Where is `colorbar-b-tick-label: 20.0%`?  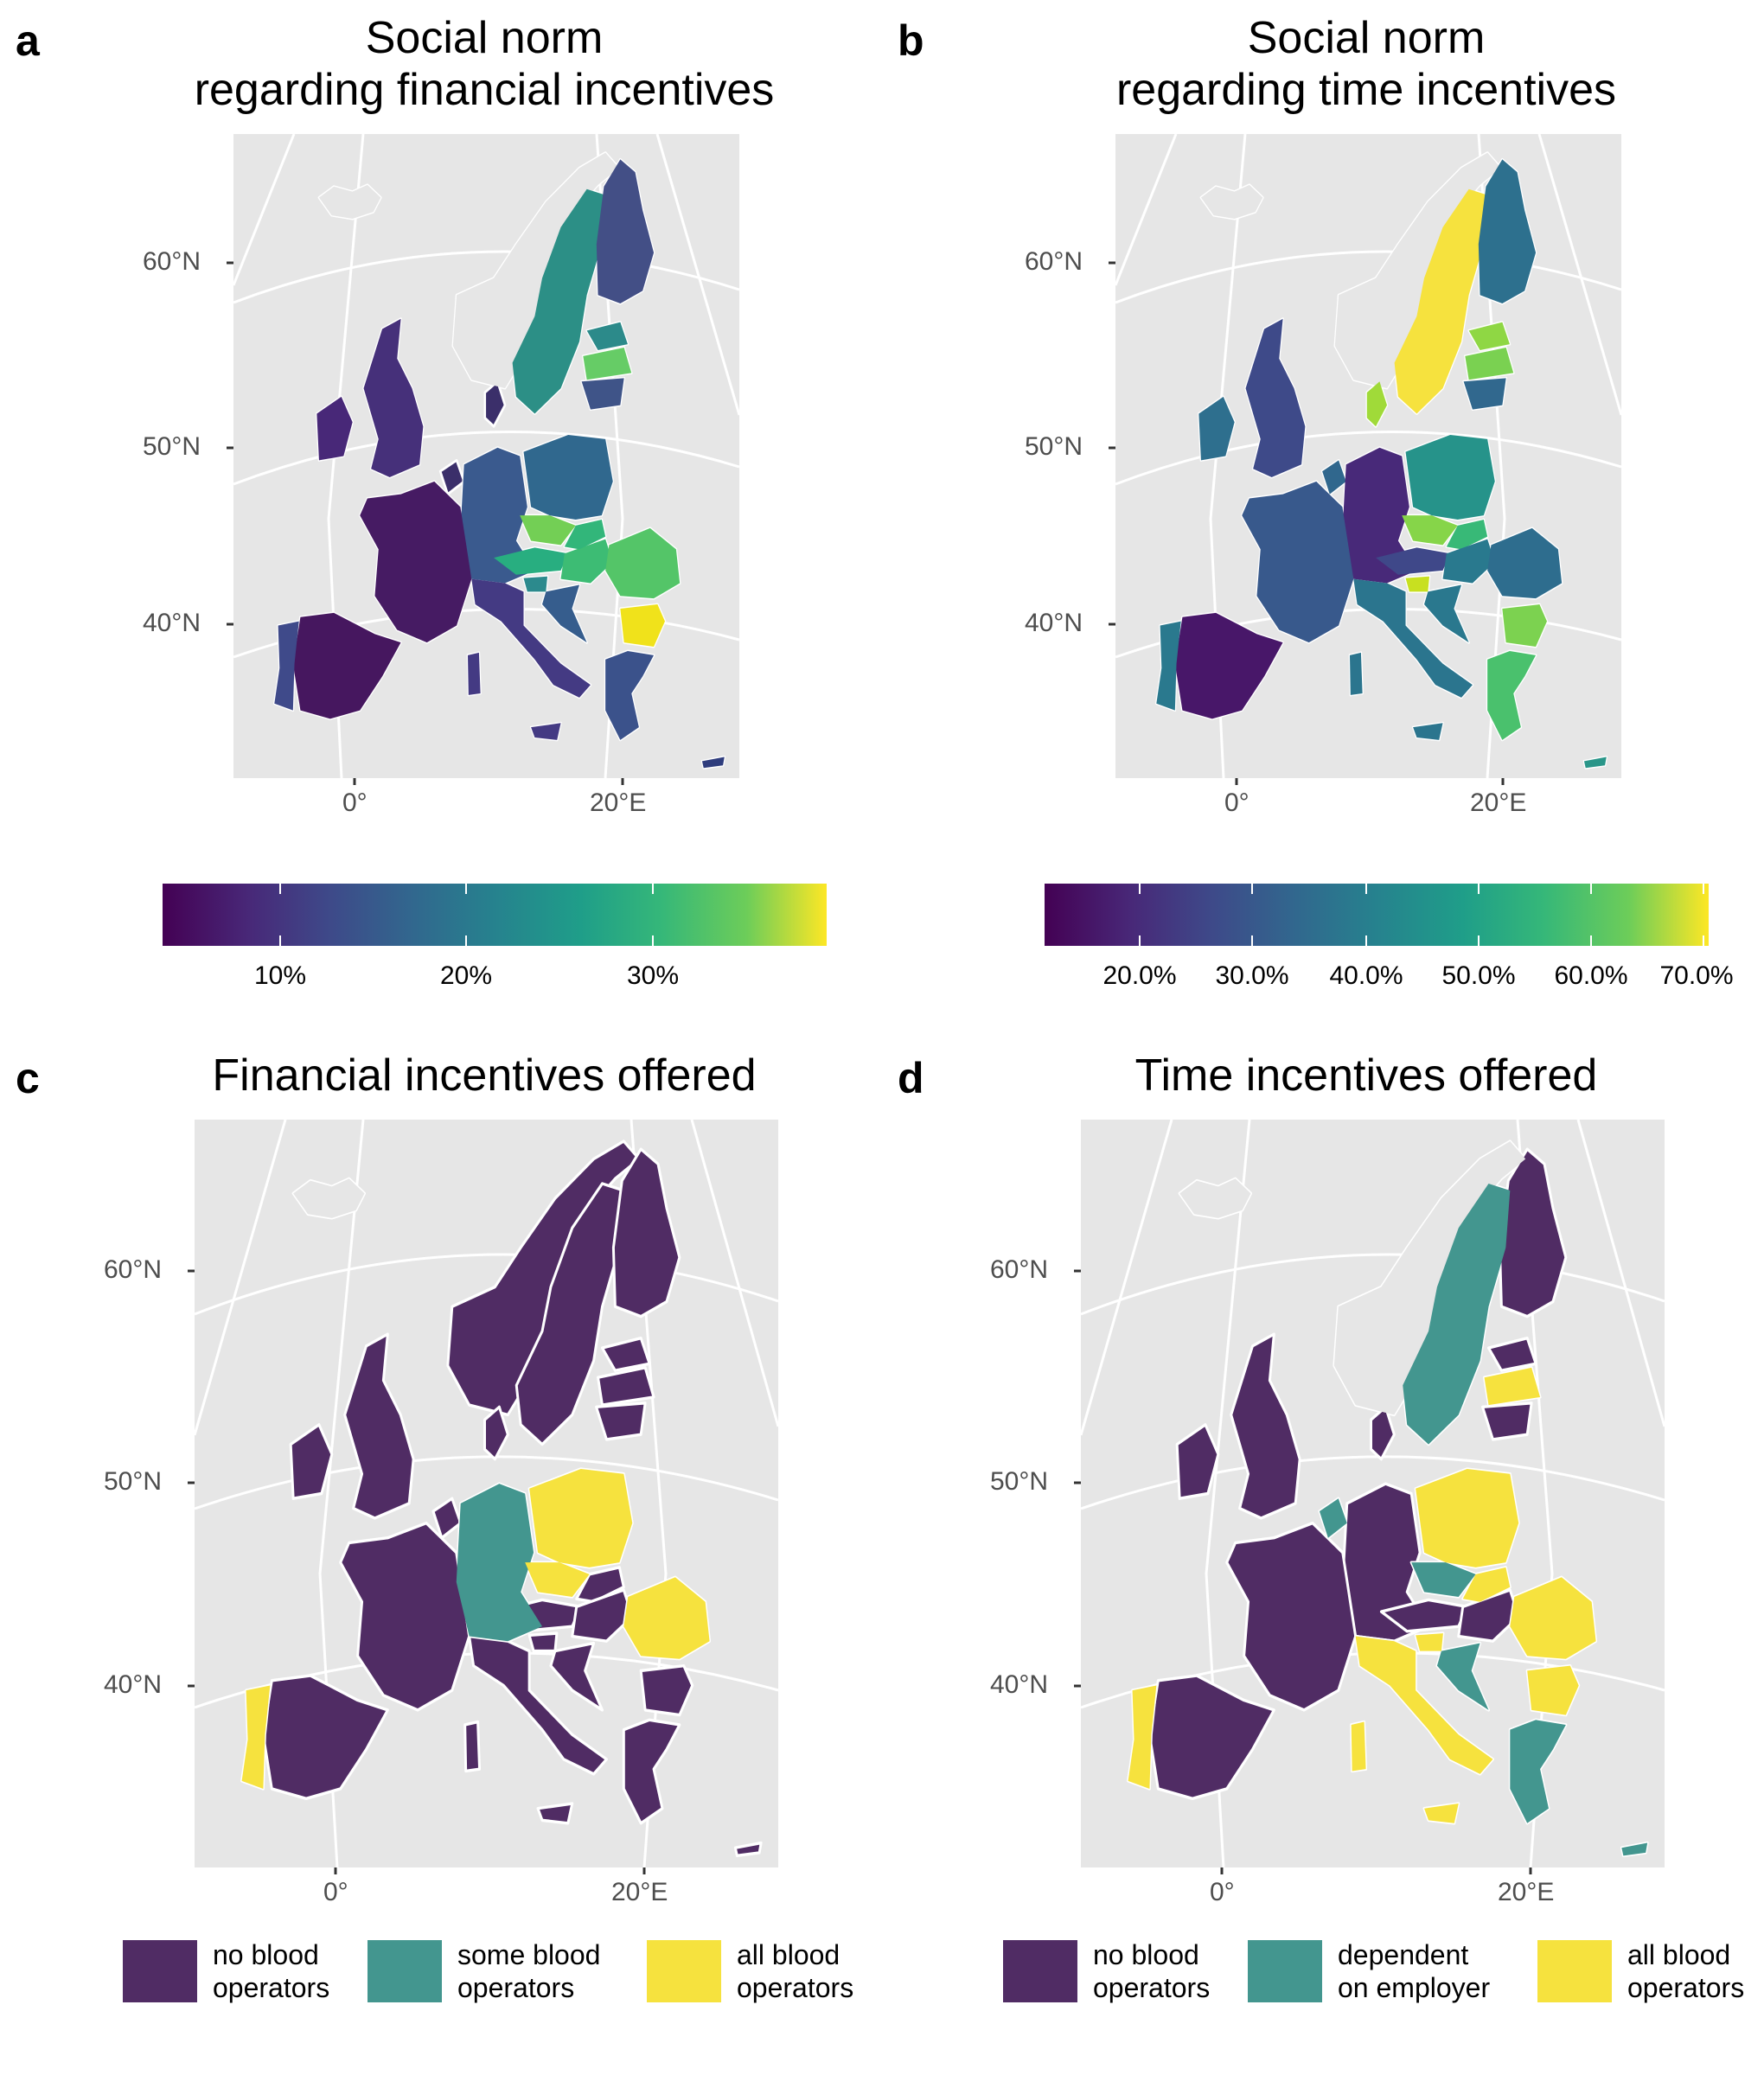 colorbar-b-tick-label: 20.0% is located at coordinates (1139, 975).